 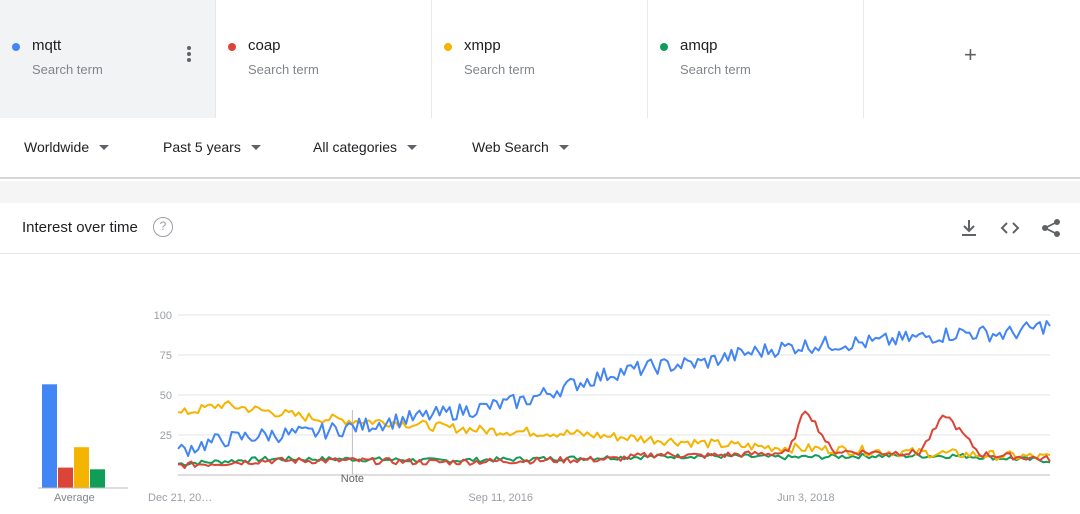 I want to click on category-dropdown: All categories, so click(x=365, y=147).